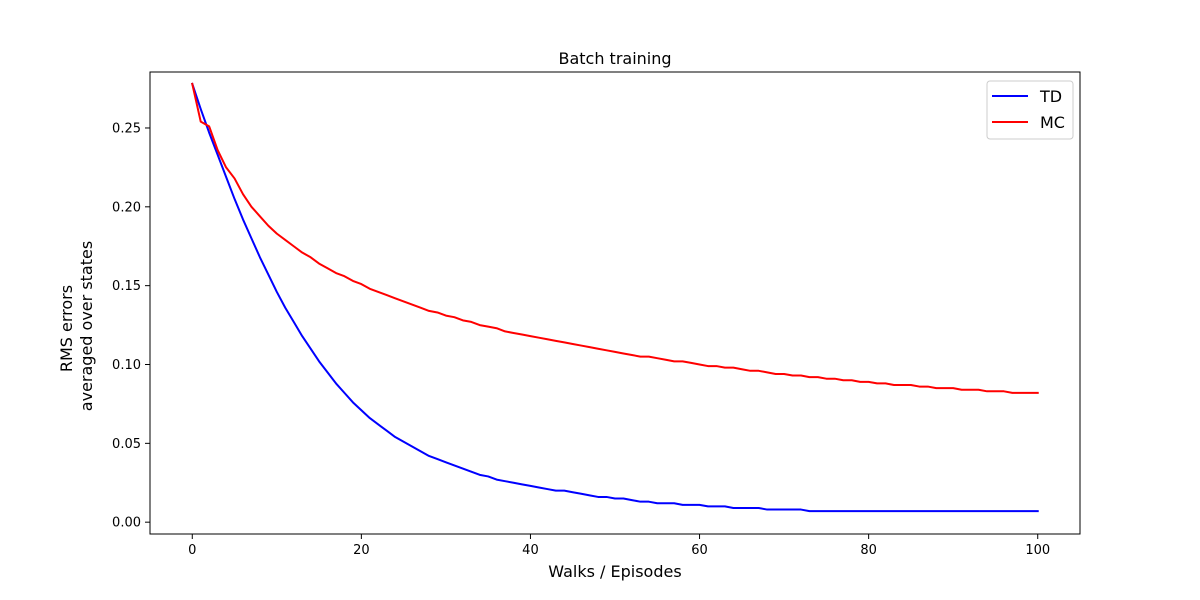 This screenshot has height=600, width=1200. I want to click on y-tick-label: 0.00, so click(126, 523).